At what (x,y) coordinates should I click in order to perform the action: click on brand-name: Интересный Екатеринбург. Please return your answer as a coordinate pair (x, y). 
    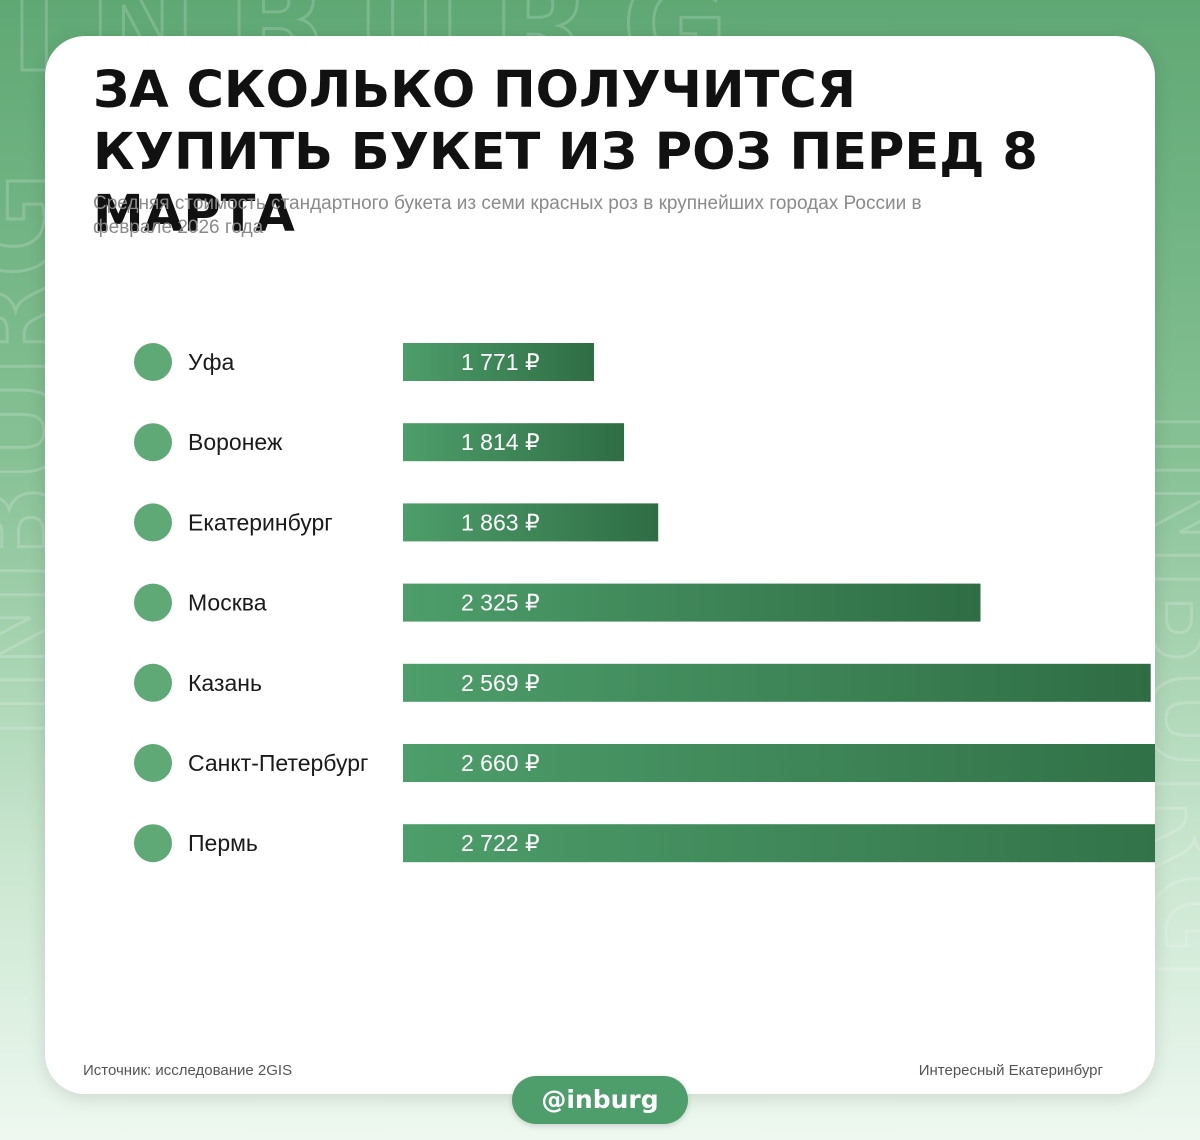
    Looking at the image, I should click on (1010, 1070).